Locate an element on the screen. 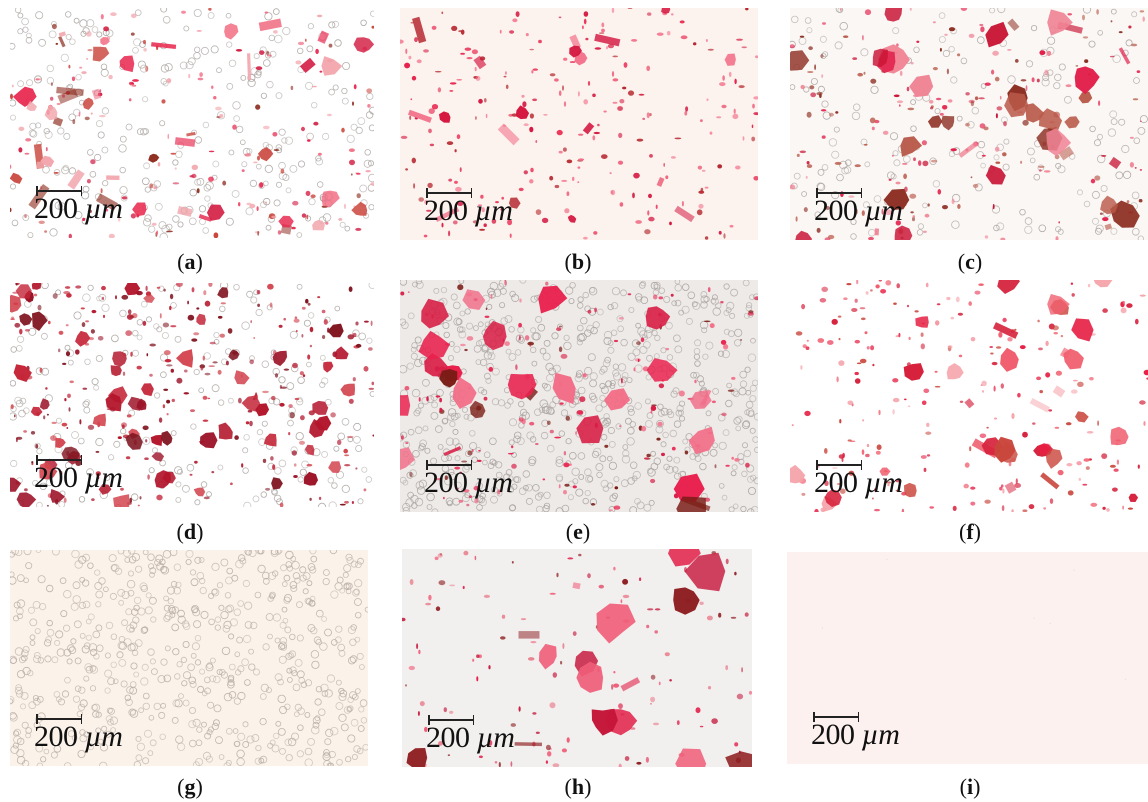  caption-g: (g) is located at coordinates (190, 786).